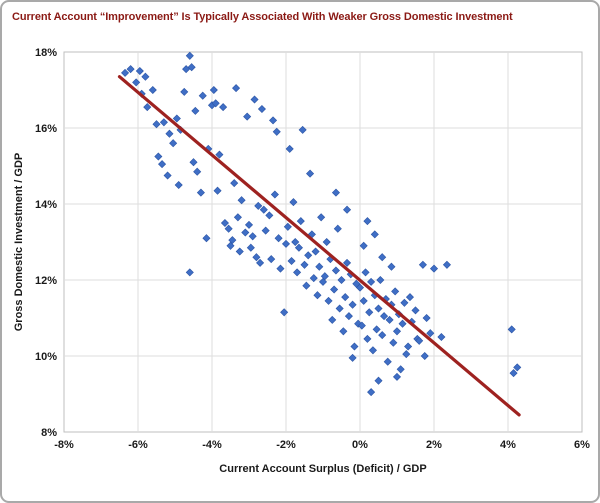  What do you see at coordinates (46, 281) in the screenshot?
I see `y-tick-label: 12%` at bounding box center [46, 281].